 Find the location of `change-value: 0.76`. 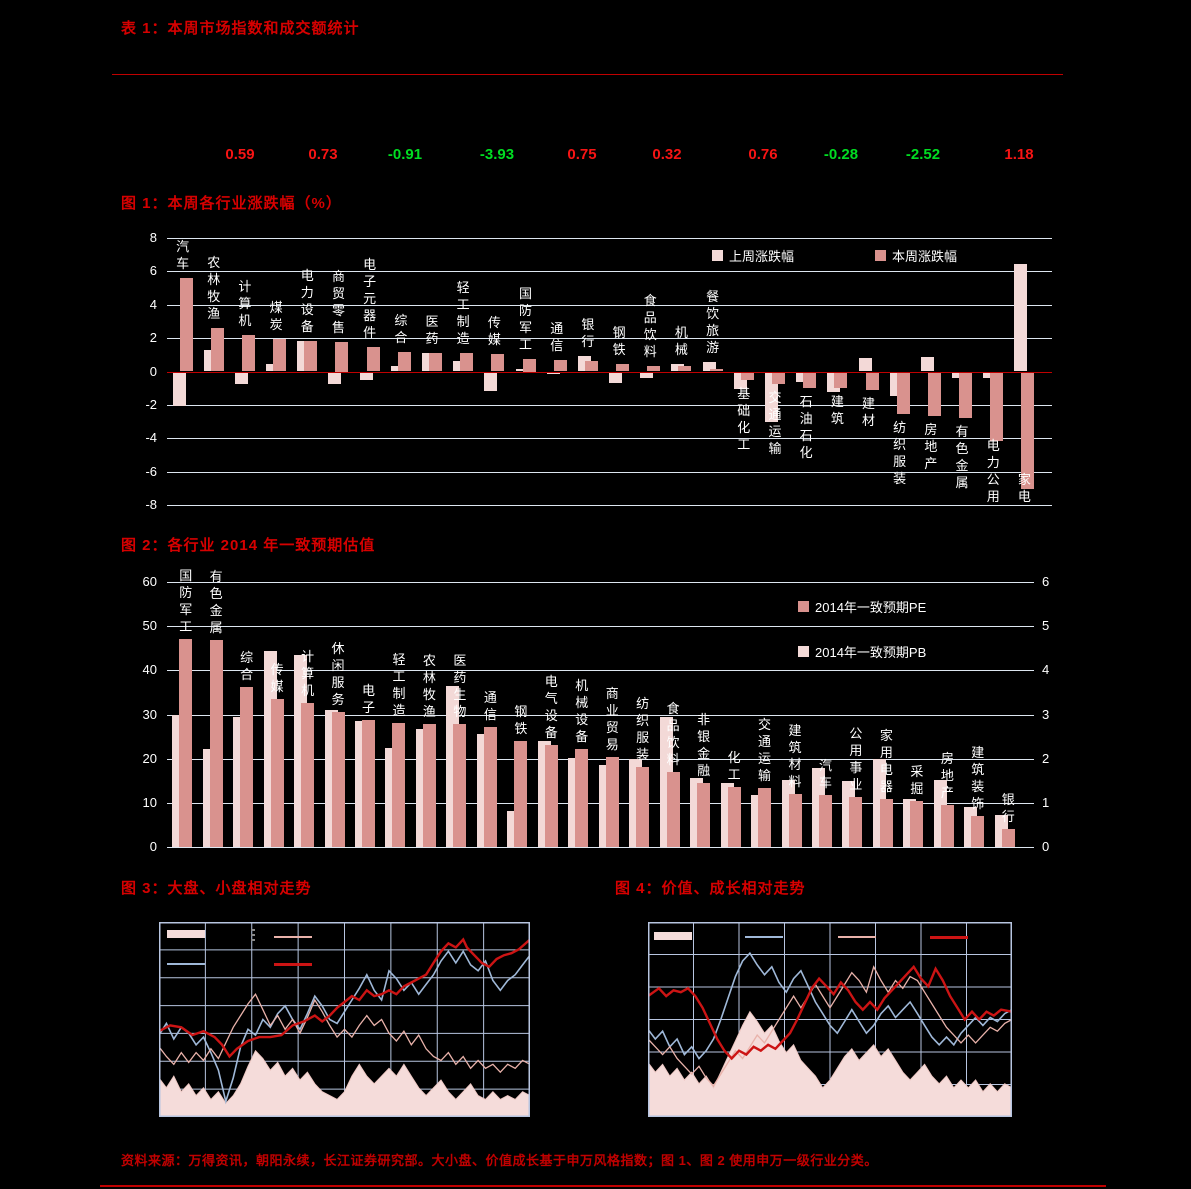

change-value: 0.76 is located at coordinates (763, 154).